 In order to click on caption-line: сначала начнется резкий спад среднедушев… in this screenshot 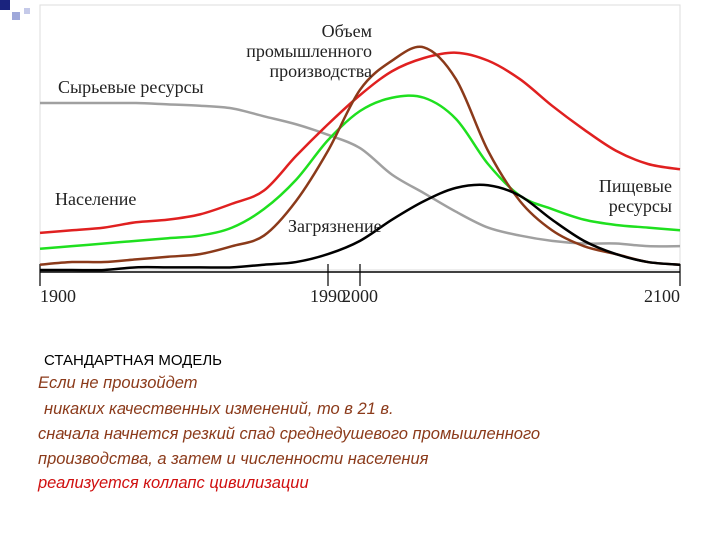, I will do `click(289, 434)`.